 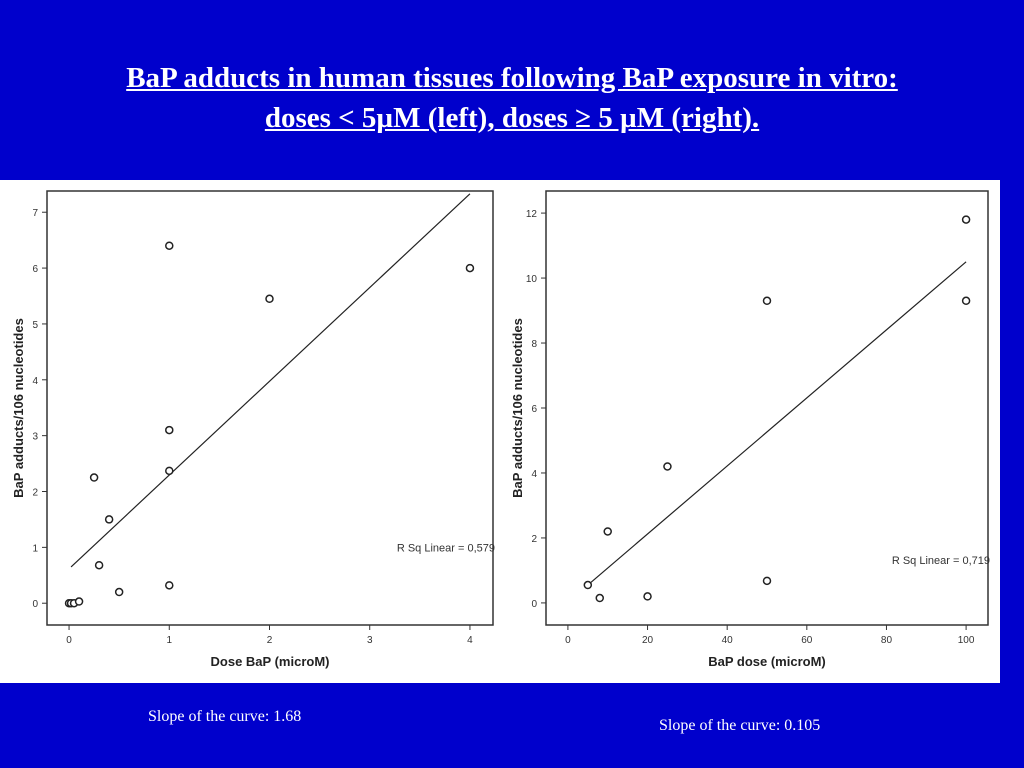 I want to click on y-tick-label: 3, so click(x=35, y=437).